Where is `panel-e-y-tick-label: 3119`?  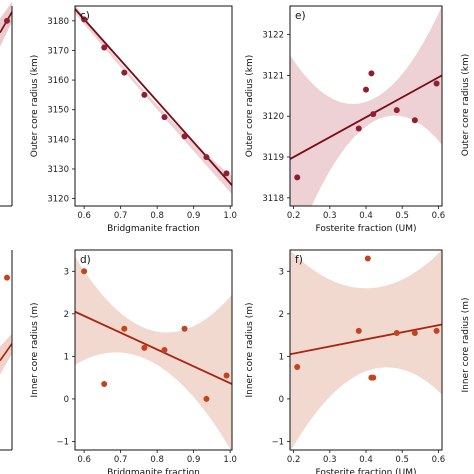
panel-e-y-tick-label: 3119 is located at coordinates (273, 158).